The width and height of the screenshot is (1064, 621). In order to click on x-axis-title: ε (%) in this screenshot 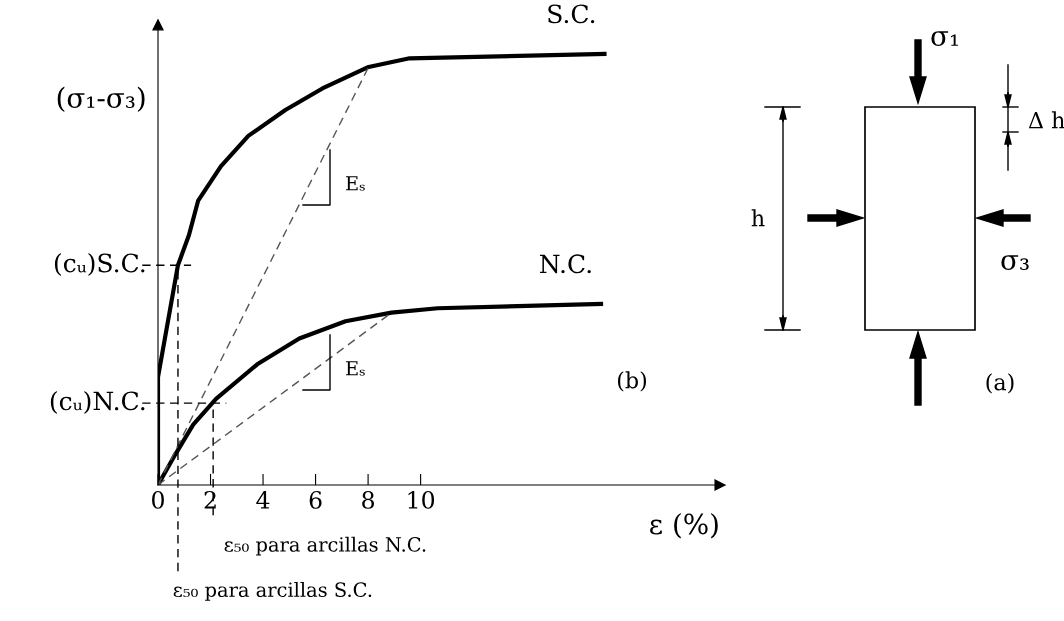, I will do `click(684, 525)`.